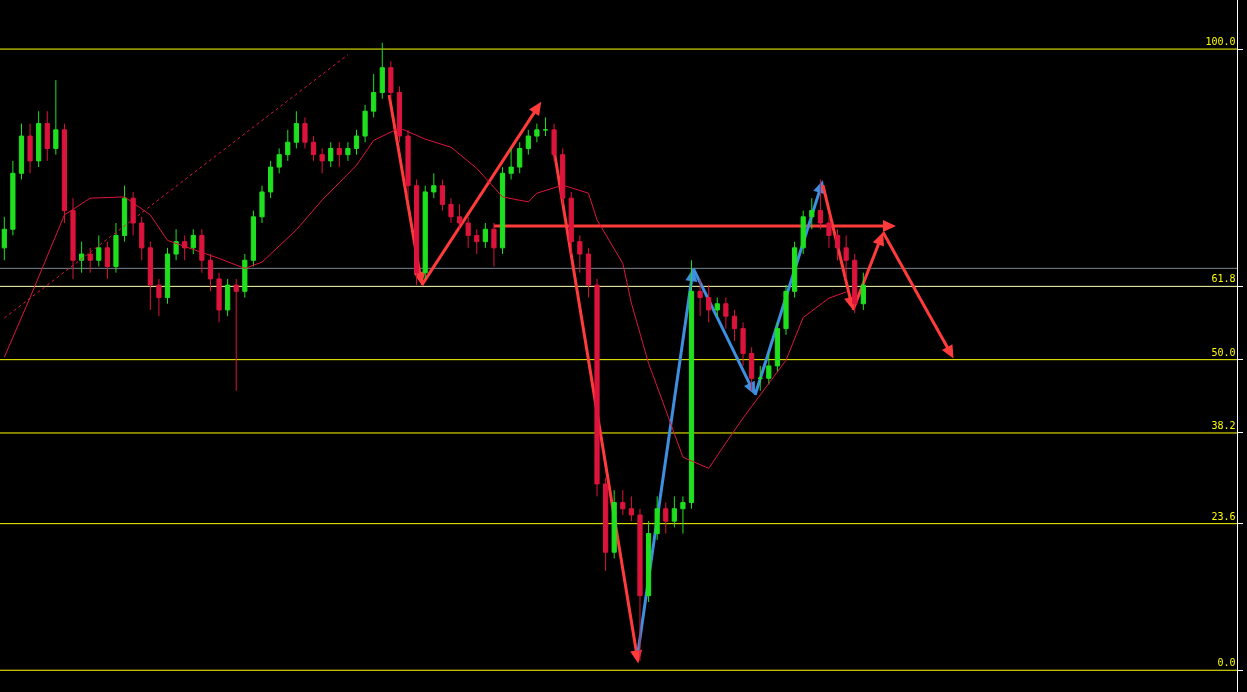  What do you see at coordinates (1220, 42) in the screenshot?
I see `y-tick-label: 100.0` at bounding box center [1220, 42].